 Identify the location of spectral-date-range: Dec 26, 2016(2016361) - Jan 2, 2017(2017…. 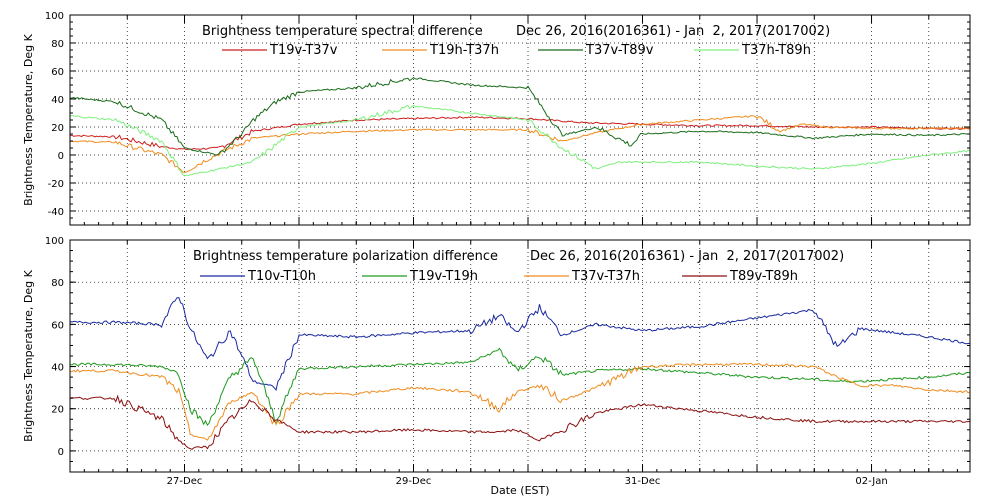
(673, 31).